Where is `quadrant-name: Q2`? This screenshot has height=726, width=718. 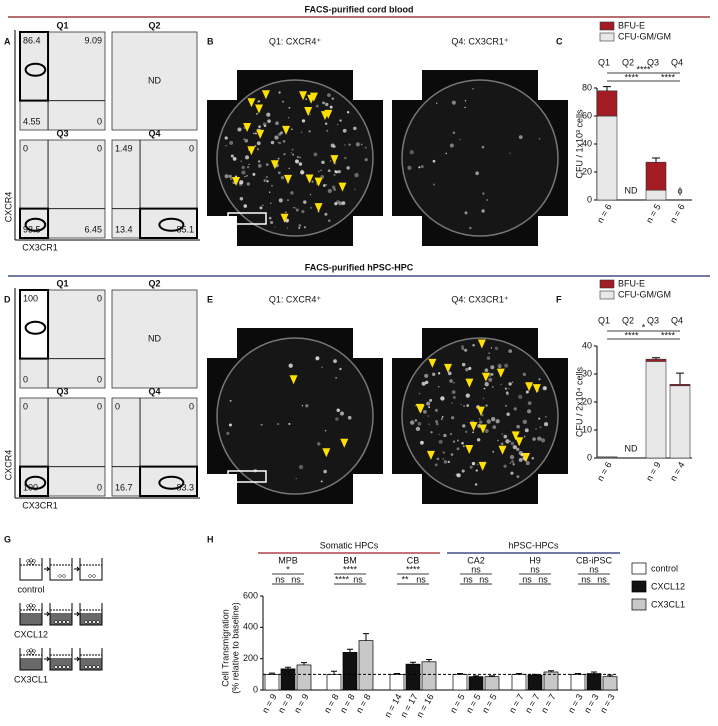 quadrant-name: Q2 is located at coordinates (154, 283).